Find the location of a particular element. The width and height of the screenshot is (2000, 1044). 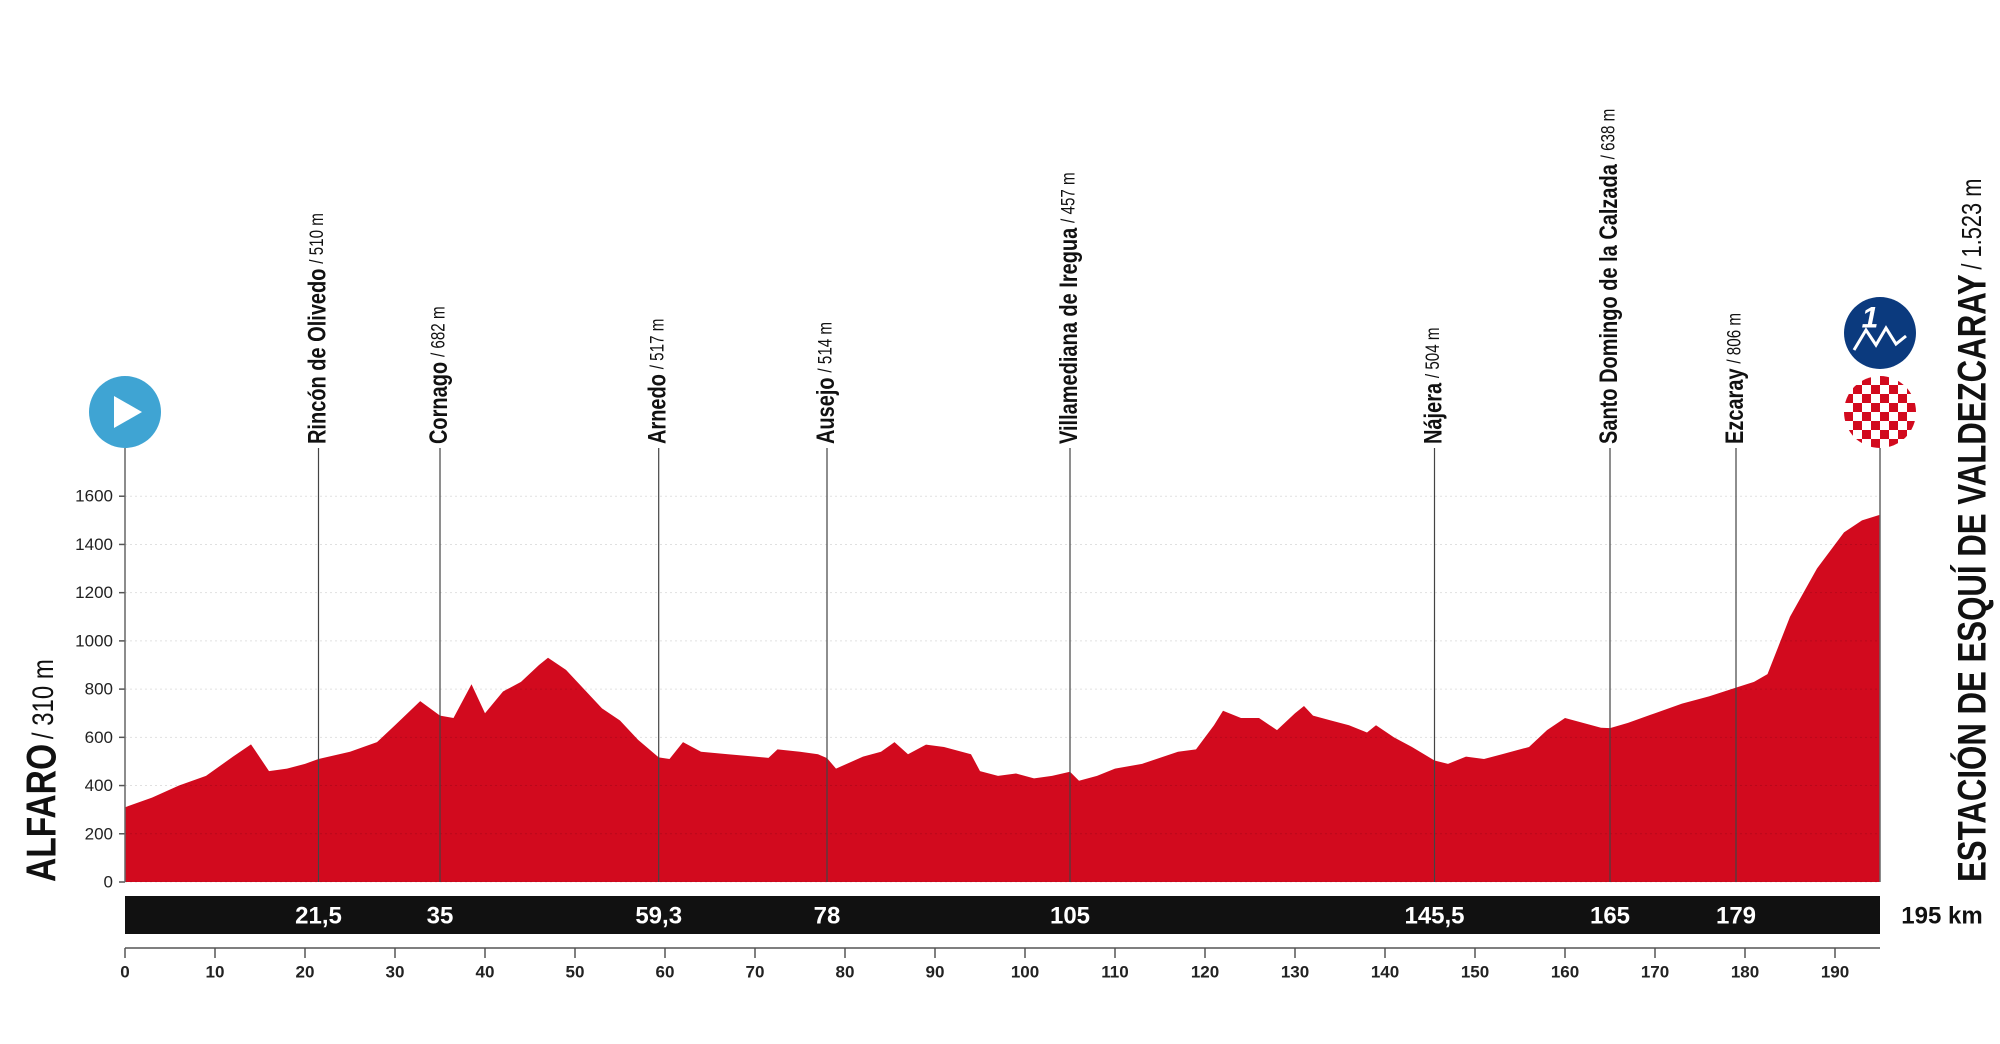

x-tick-label: 140 is located at coordinates (1385, 972).